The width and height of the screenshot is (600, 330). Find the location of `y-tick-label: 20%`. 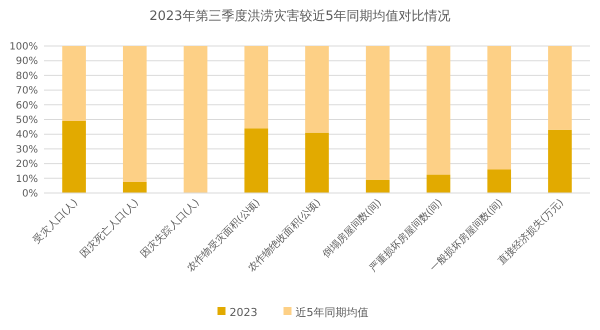

y-tick-label: 20% is located at coordinates (27, 164).